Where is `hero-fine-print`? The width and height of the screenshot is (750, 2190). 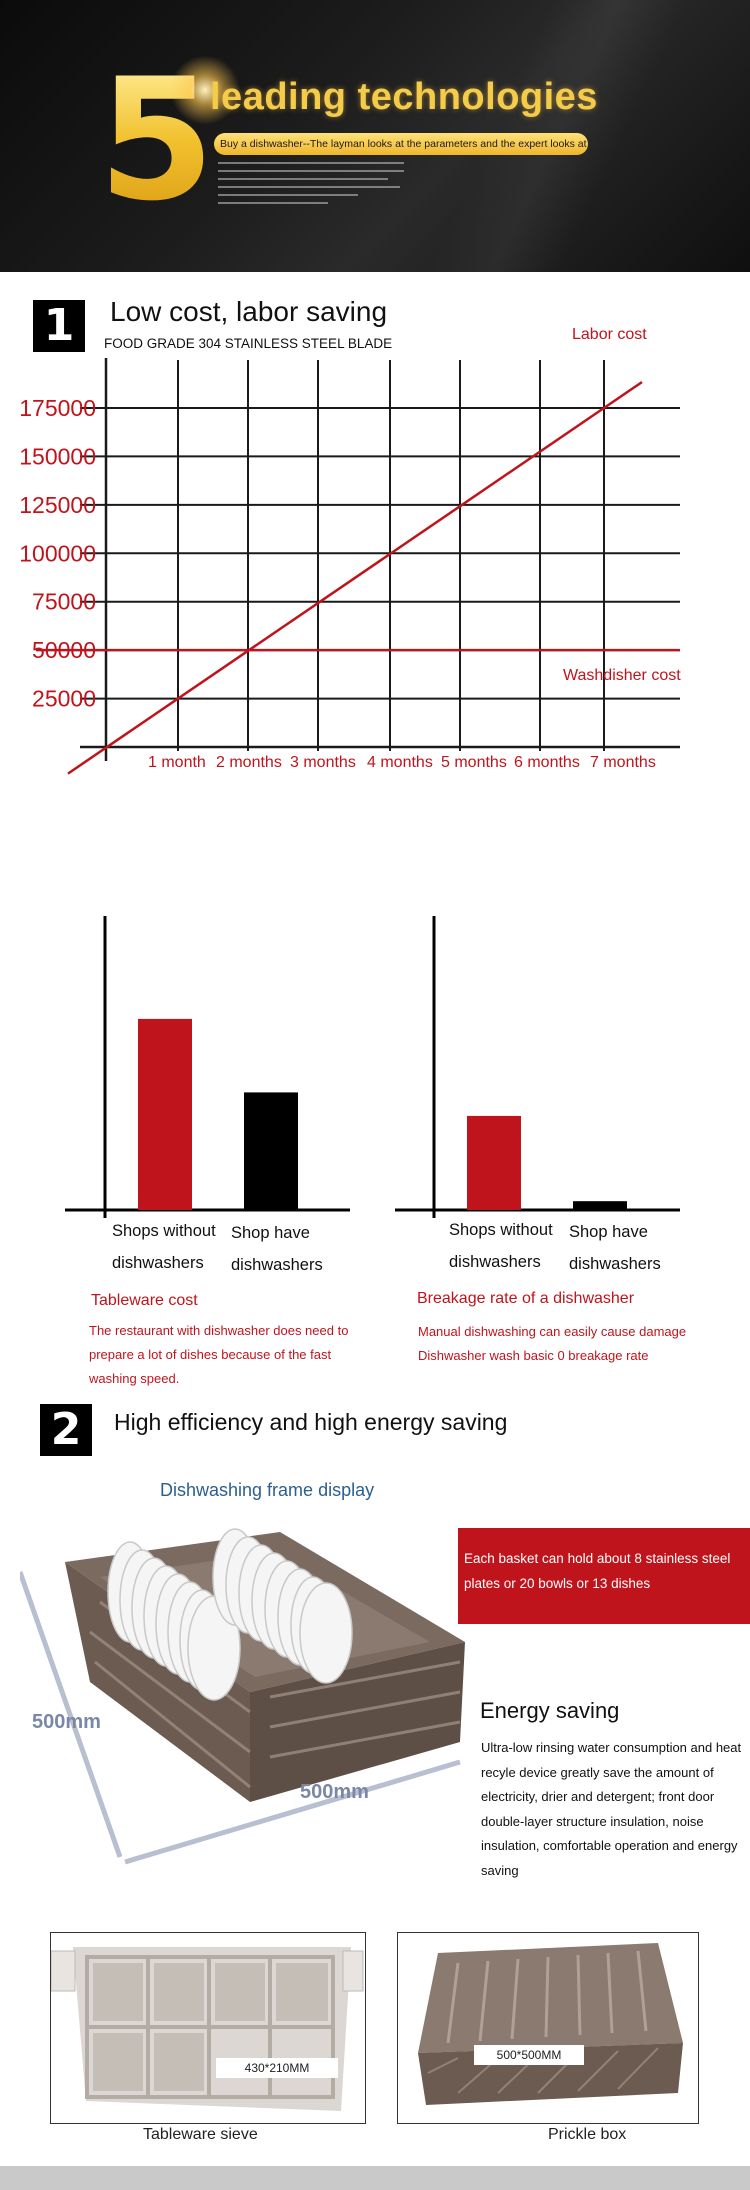
hero-fine-print is located at coordinates (318, 186).